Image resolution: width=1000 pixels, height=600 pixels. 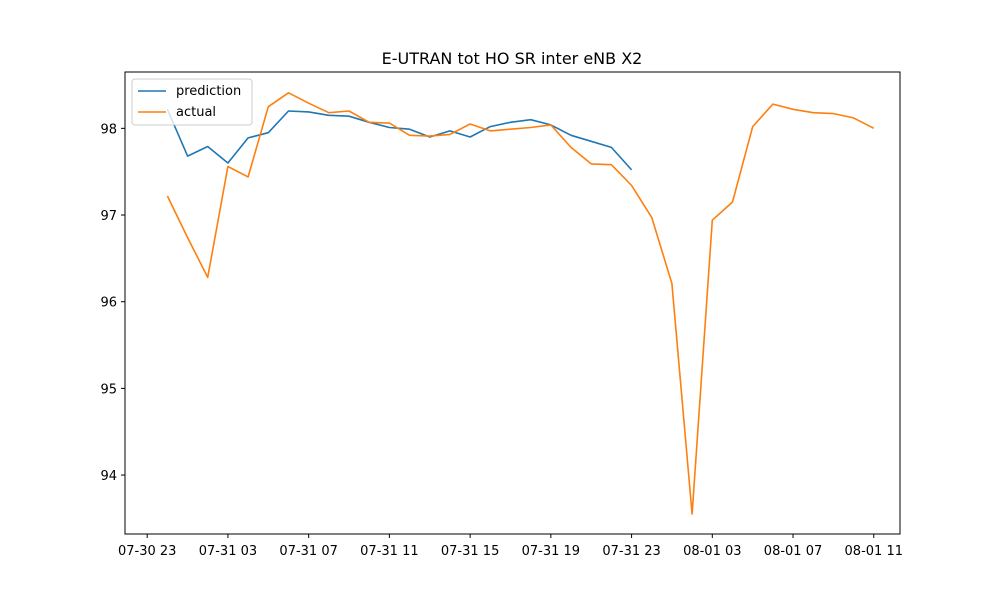 I want to click on x-tick-label: 07-31 23, so click(x=631, y=551).